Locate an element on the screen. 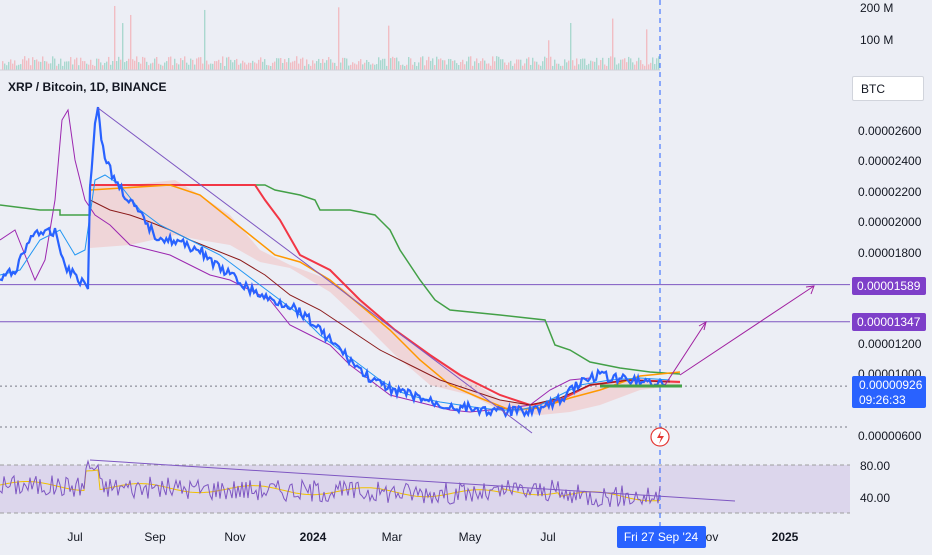 This screenshot has height=555, width=932. time-axis-label: ov is located at coordinates (712, 537).